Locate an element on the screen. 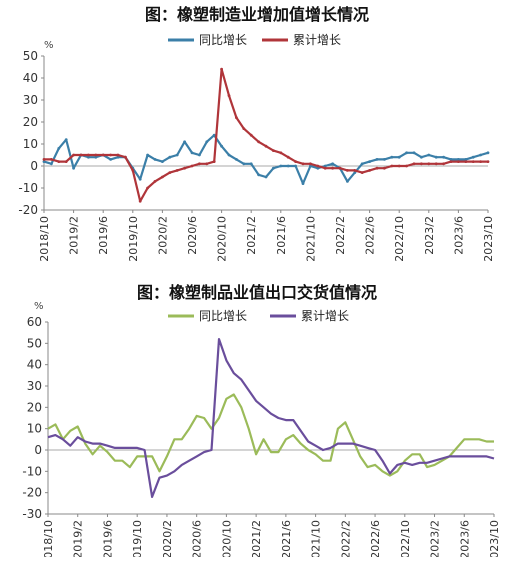 This screenshot has height=561, width=515. x-tick-label: 2018/10 is located at coordinates (48, 538).